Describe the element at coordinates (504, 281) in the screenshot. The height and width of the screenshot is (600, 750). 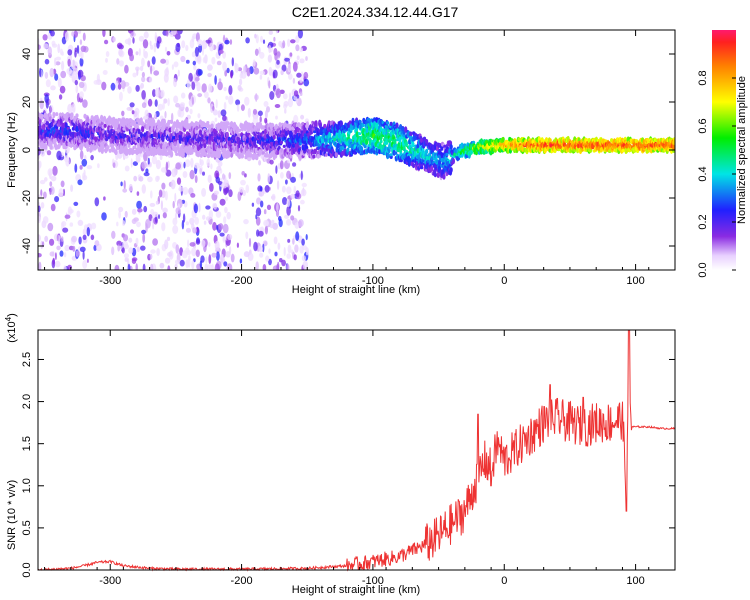
I see `x-tick-label: 0` at that location.